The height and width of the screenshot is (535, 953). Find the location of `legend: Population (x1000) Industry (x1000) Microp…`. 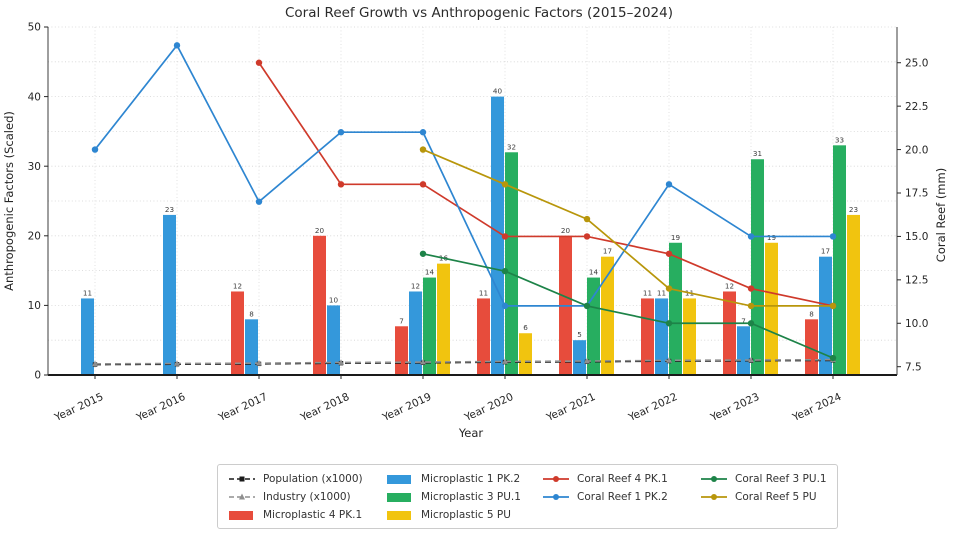

legend: Population (x1000) Industry (x1000) Microp… is located at coordinates (527, 496).